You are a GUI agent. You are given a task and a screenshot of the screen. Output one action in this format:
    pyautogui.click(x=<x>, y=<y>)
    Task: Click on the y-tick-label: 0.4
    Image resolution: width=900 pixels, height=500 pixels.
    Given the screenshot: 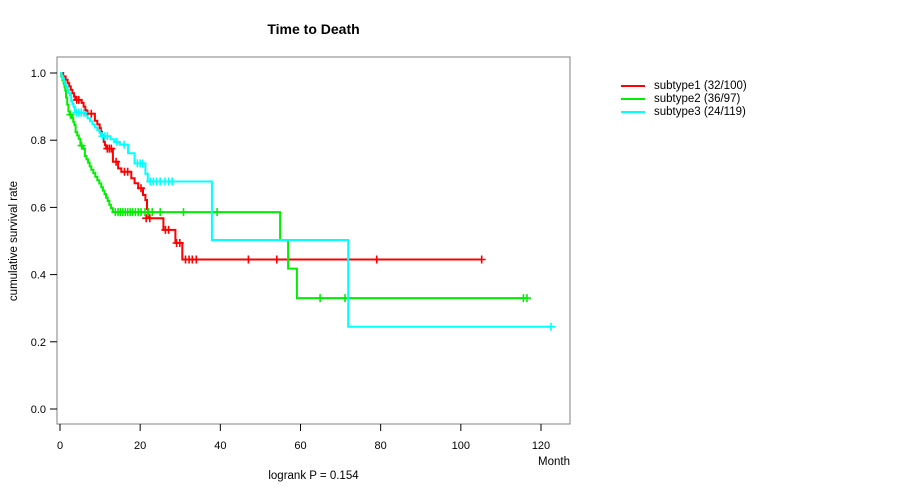 What is the action you would take?
    pyautogui.click(x=38, y=276)
    